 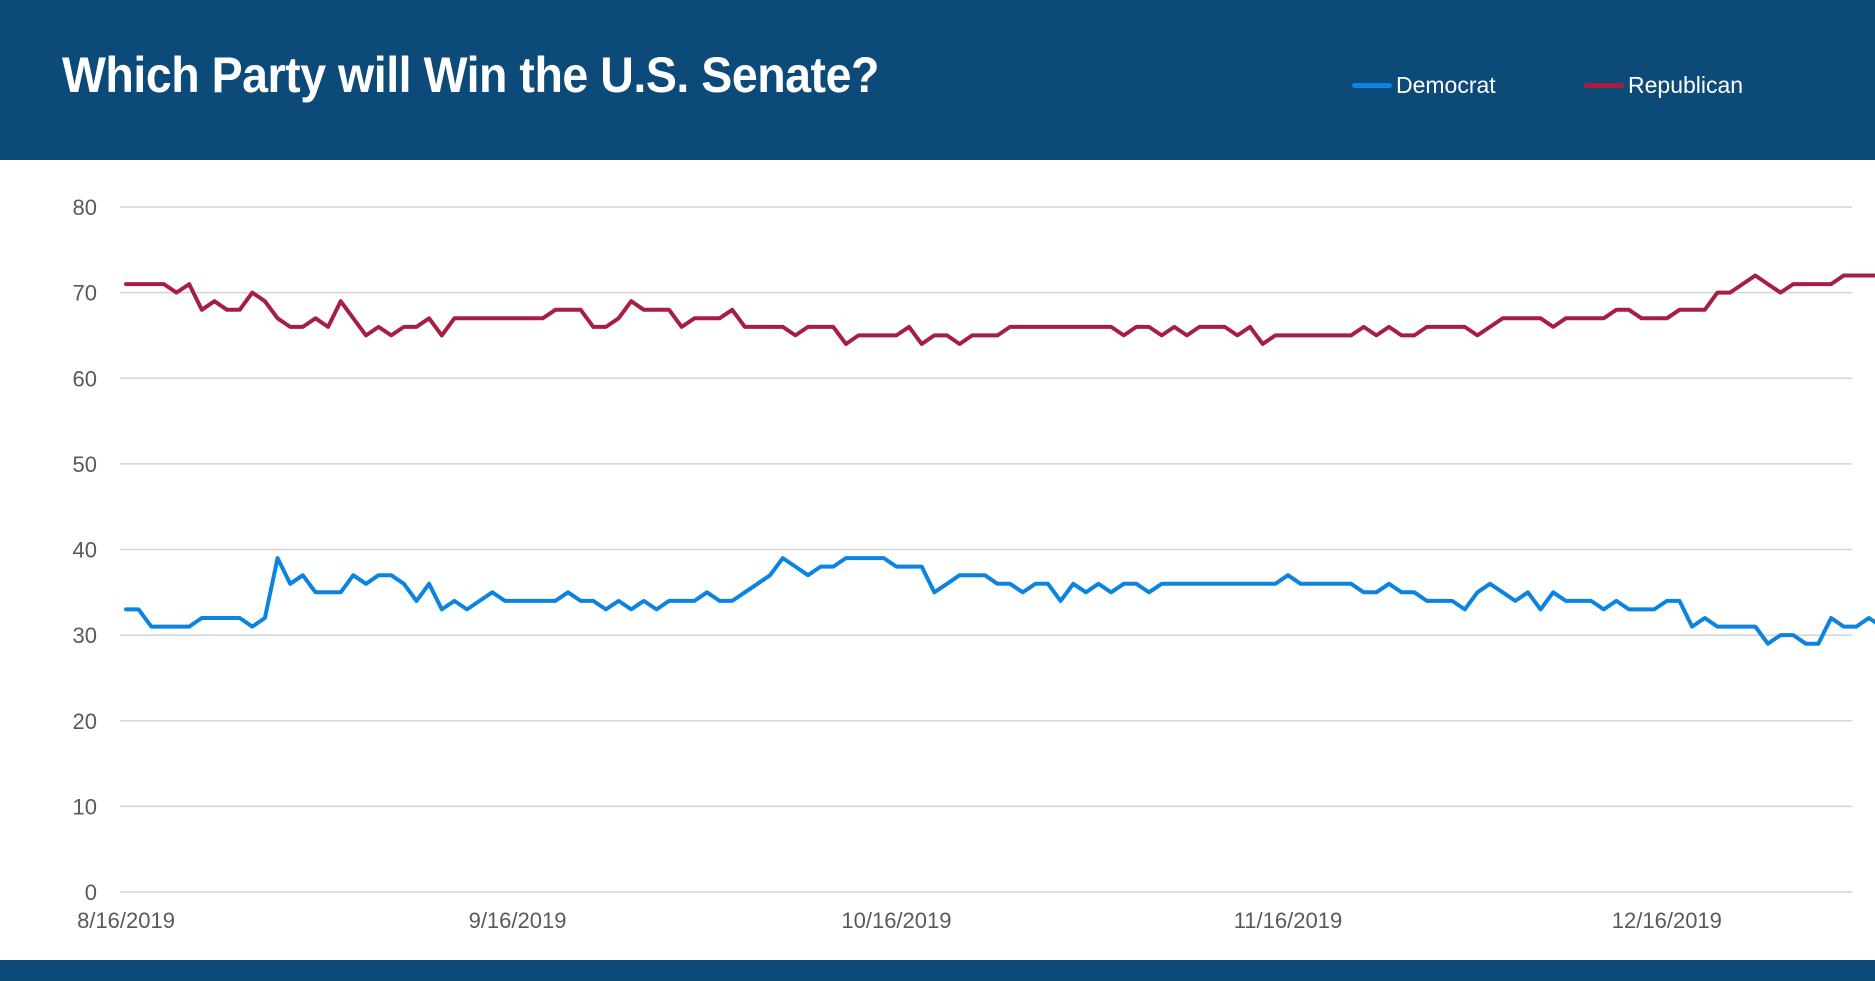 I want to click on y-tick-label: 40, so click(x=85, y=550).